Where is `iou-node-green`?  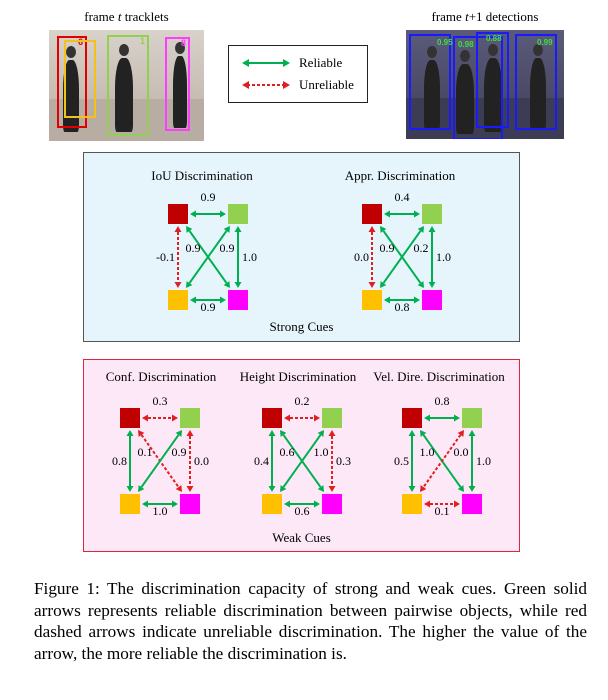 iou-node-green is located at coordinates (238, 214).